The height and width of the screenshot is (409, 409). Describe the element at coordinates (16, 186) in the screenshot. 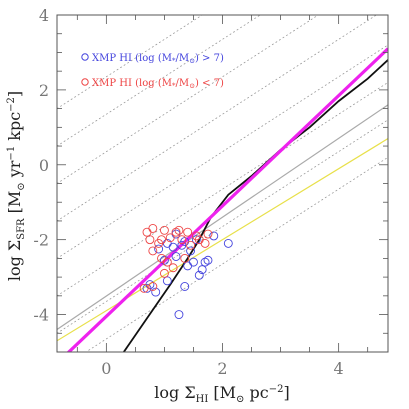

I see `y-axis-label: log ΣSFR [M⊙ yr−1 kpc−2]` at that location.